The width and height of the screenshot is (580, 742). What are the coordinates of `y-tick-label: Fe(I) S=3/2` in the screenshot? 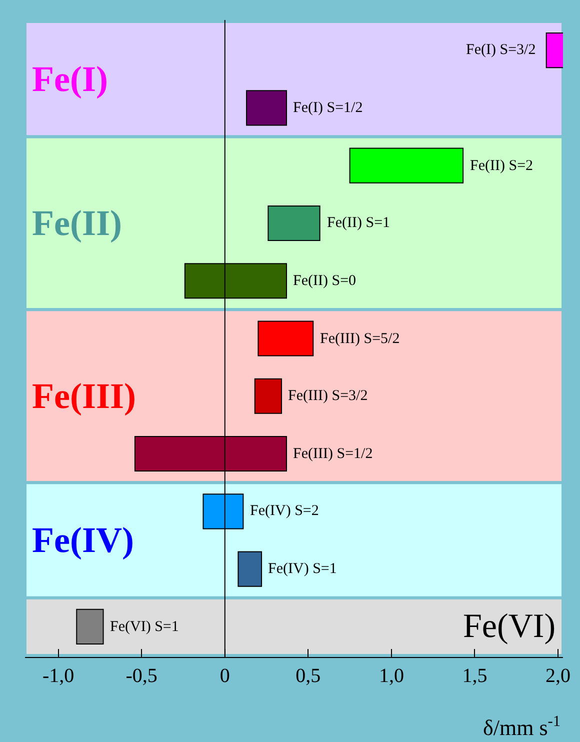 It's located at (501, 50).